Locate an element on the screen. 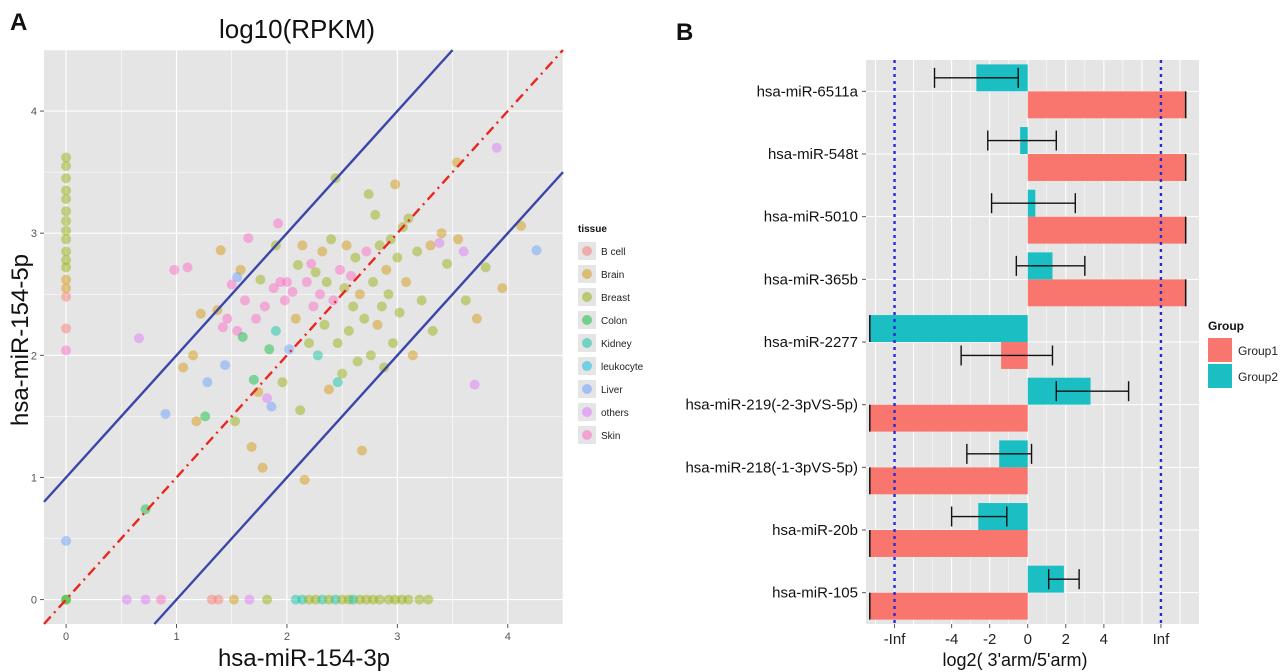 This screenshot has width=1287, height=672. panel-a-legend-title: tissue is located at coordinates (592, 229).